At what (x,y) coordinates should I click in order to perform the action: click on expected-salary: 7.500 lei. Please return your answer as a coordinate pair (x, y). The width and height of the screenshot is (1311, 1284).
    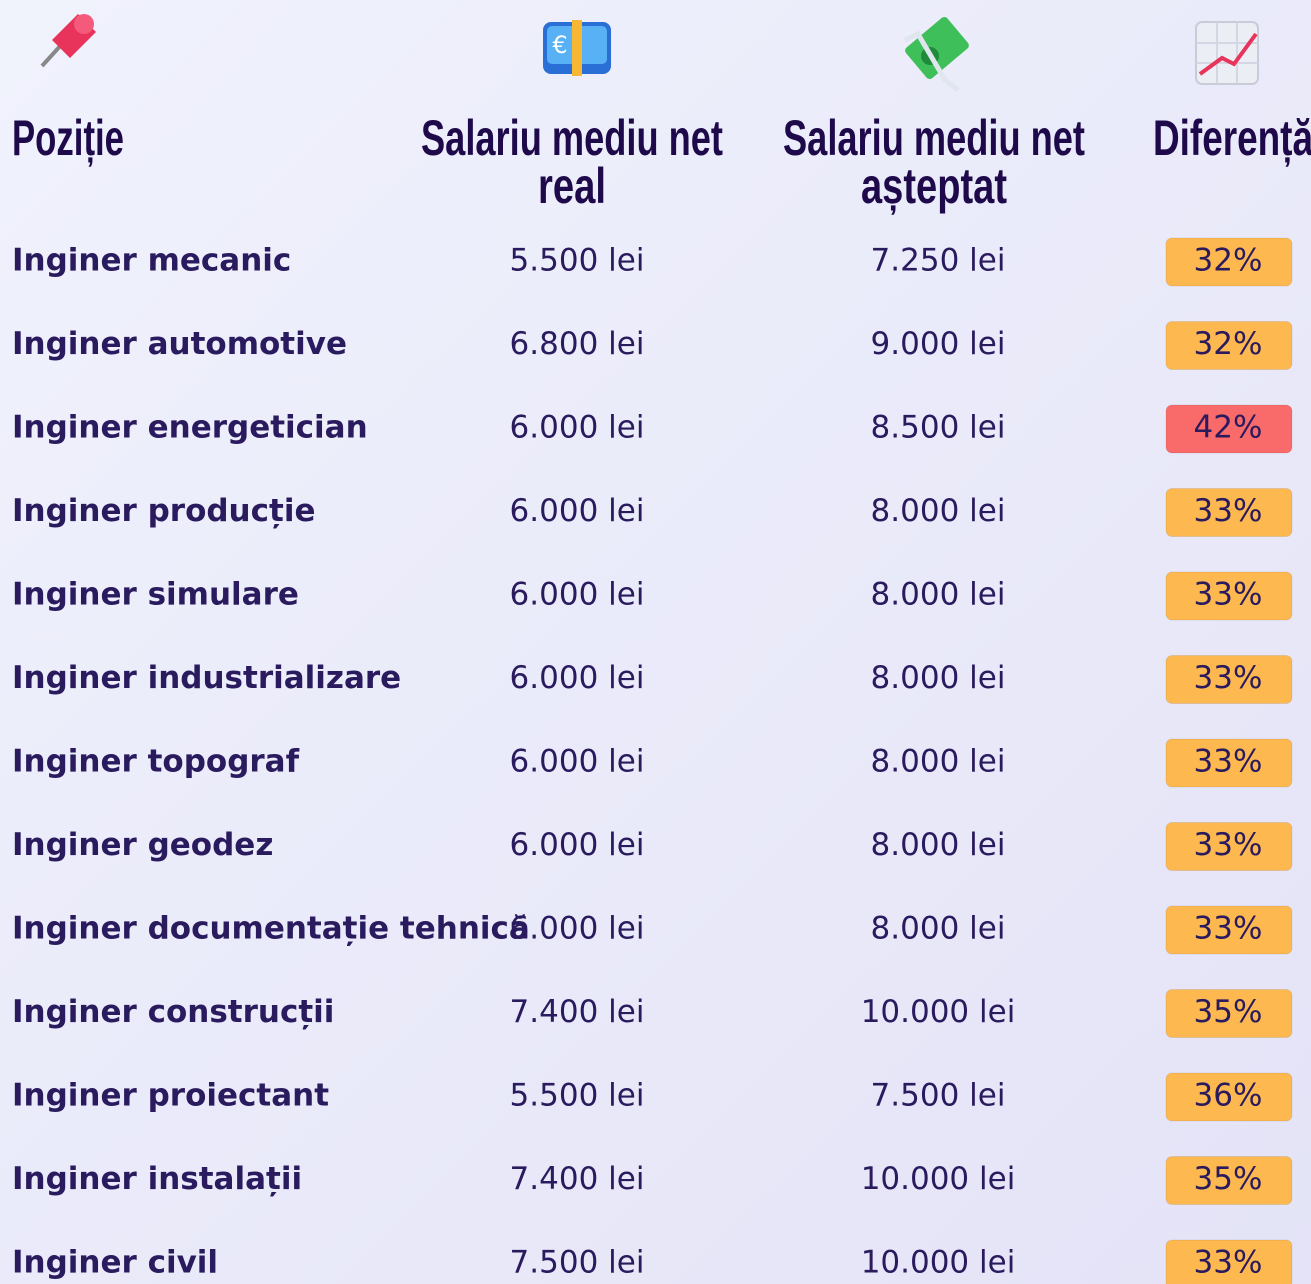
    Looking at the image, I should click on (938, 1096).